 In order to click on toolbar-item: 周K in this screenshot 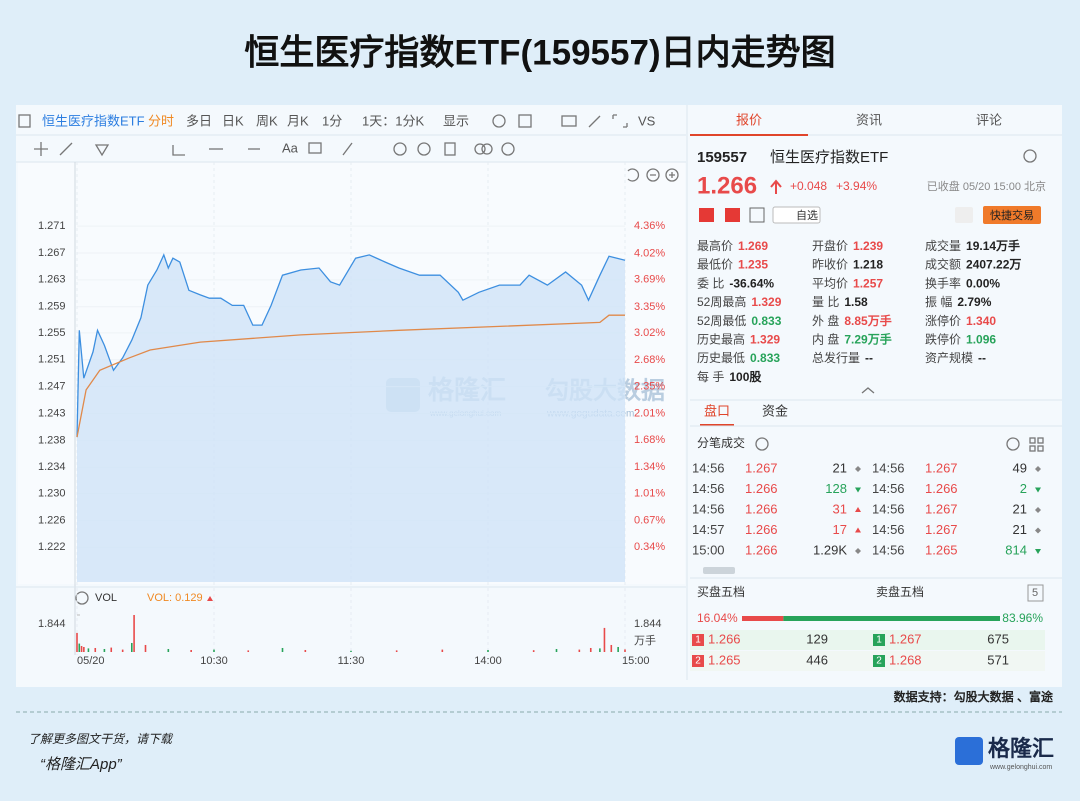, I will do `click(267, 120)`.